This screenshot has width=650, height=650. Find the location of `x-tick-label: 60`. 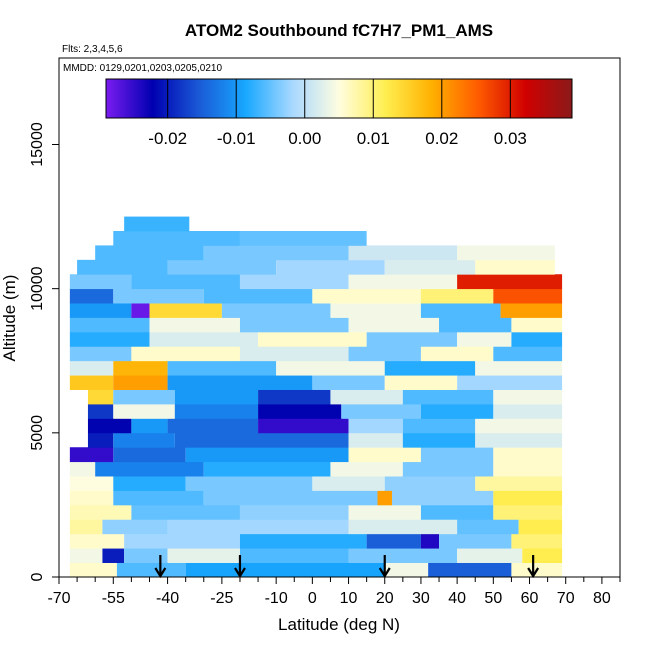

x-tick-label: 60 is located at coordinates (530, 598).